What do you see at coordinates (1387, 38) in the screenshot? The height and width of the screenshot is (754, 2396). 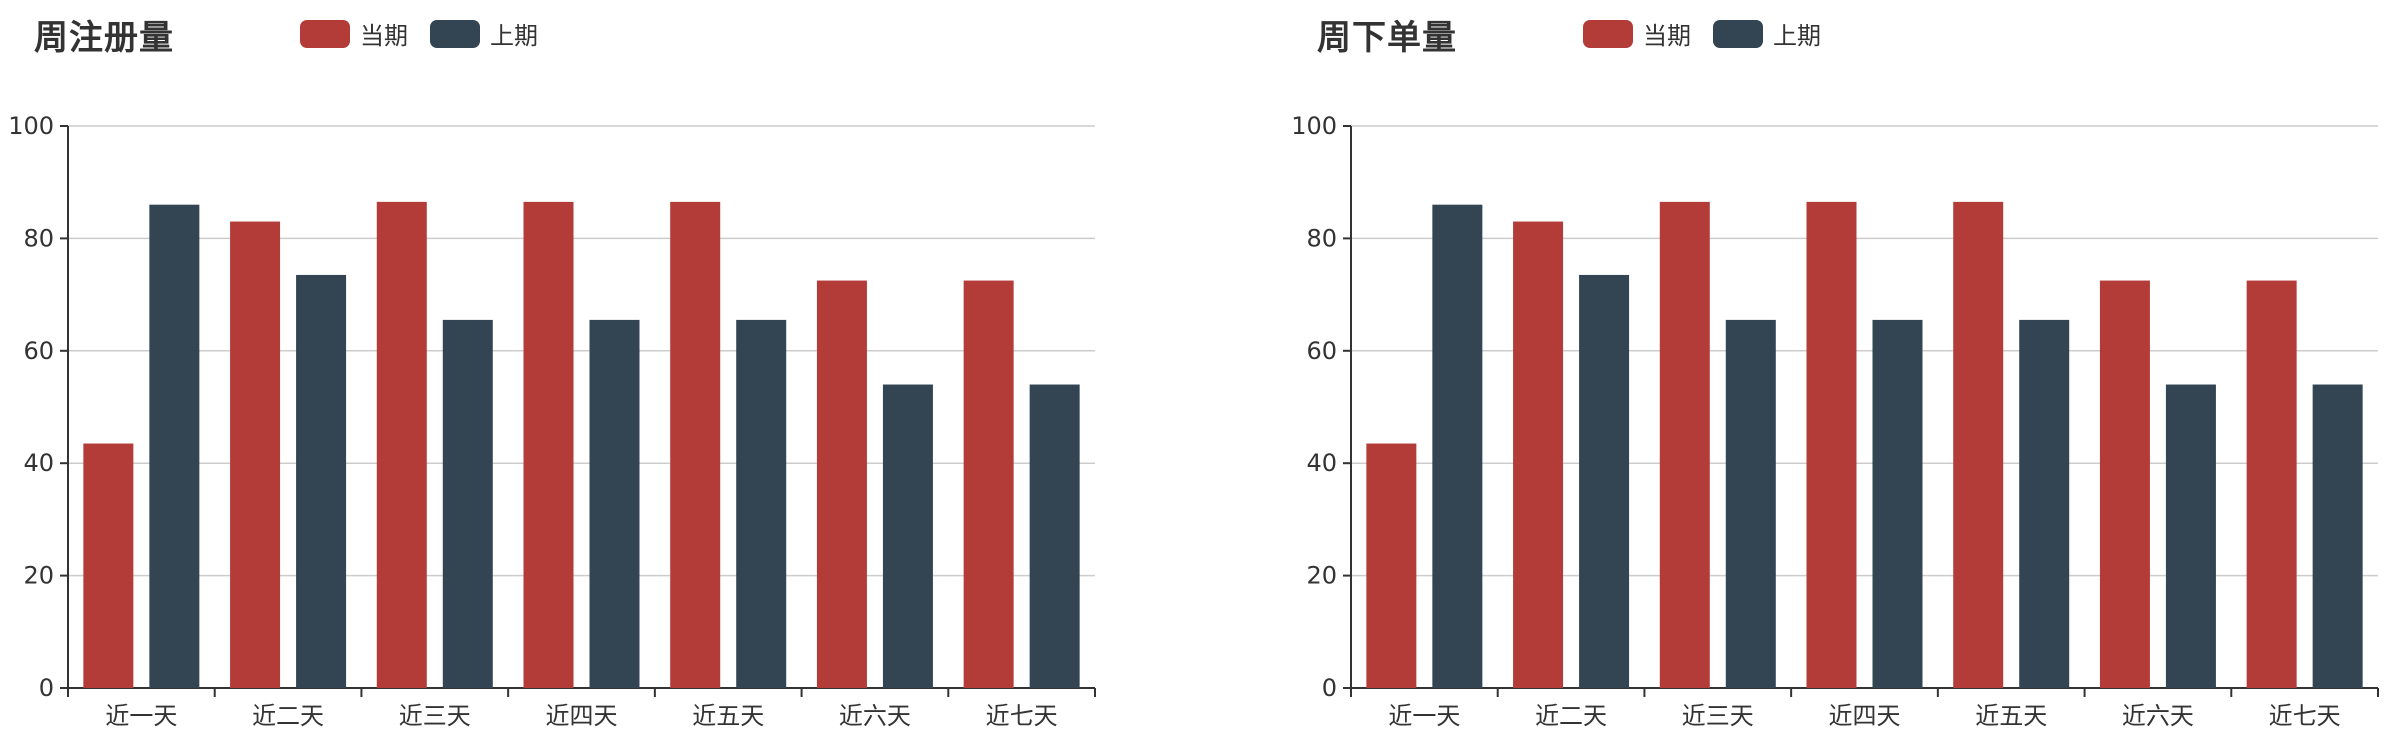 I see `chart-title: 周下单量` at bounding box center [1387, 38].